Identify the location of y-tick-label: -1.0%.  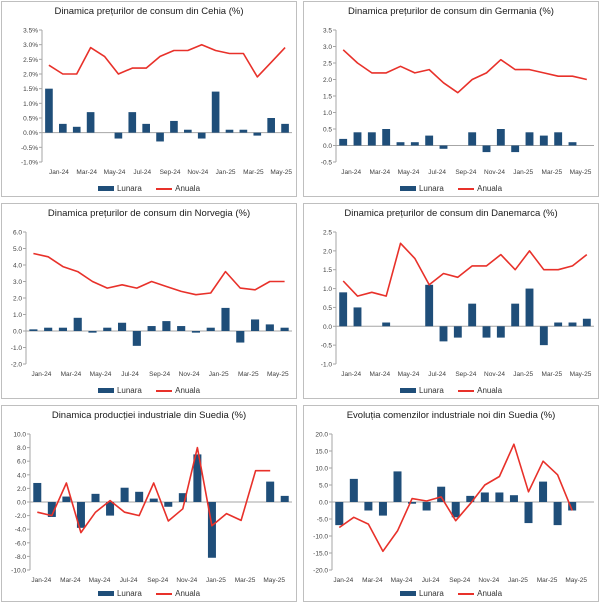
(29, 163).